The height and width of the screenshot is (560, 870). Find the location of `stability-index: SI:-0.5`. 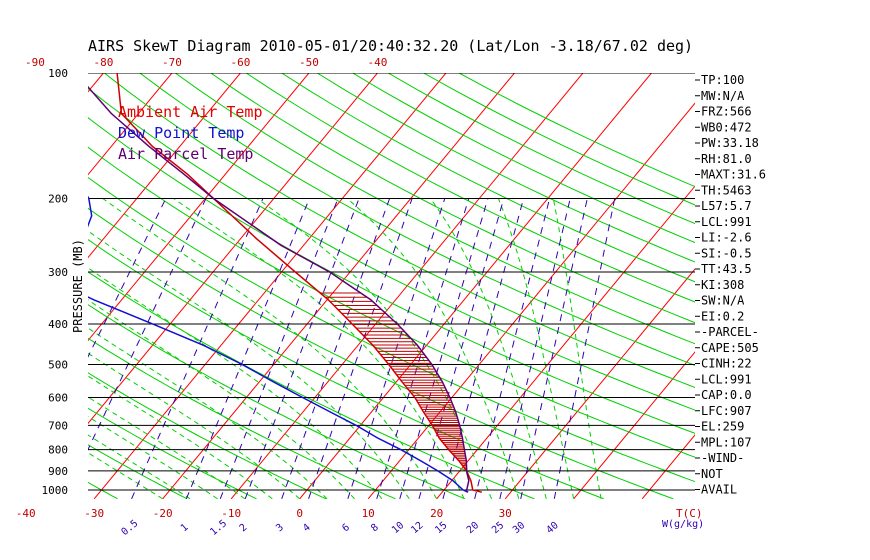

stability-index: SI:-0.5 is located at coordinates (726, 253).